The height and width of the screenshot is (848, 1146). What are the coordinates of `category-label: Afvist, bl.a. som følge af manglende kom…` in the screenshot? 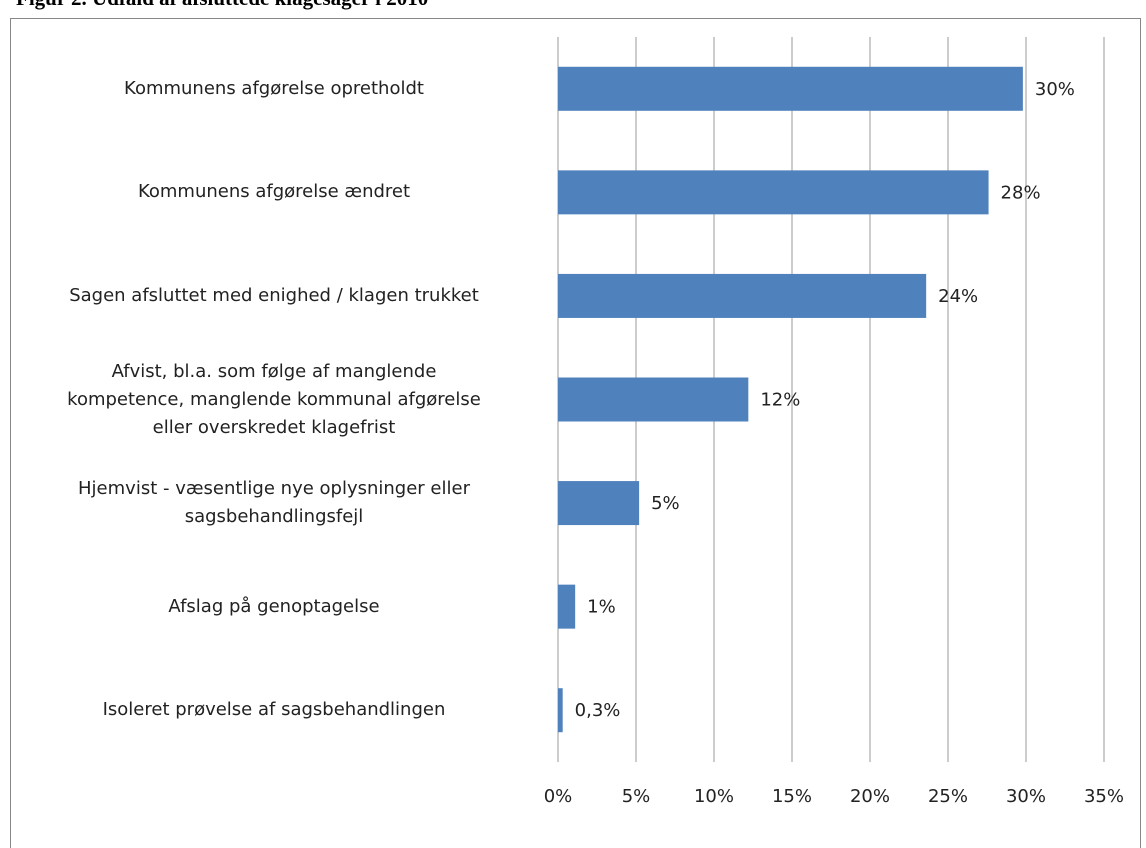 It's located at (274, 399).